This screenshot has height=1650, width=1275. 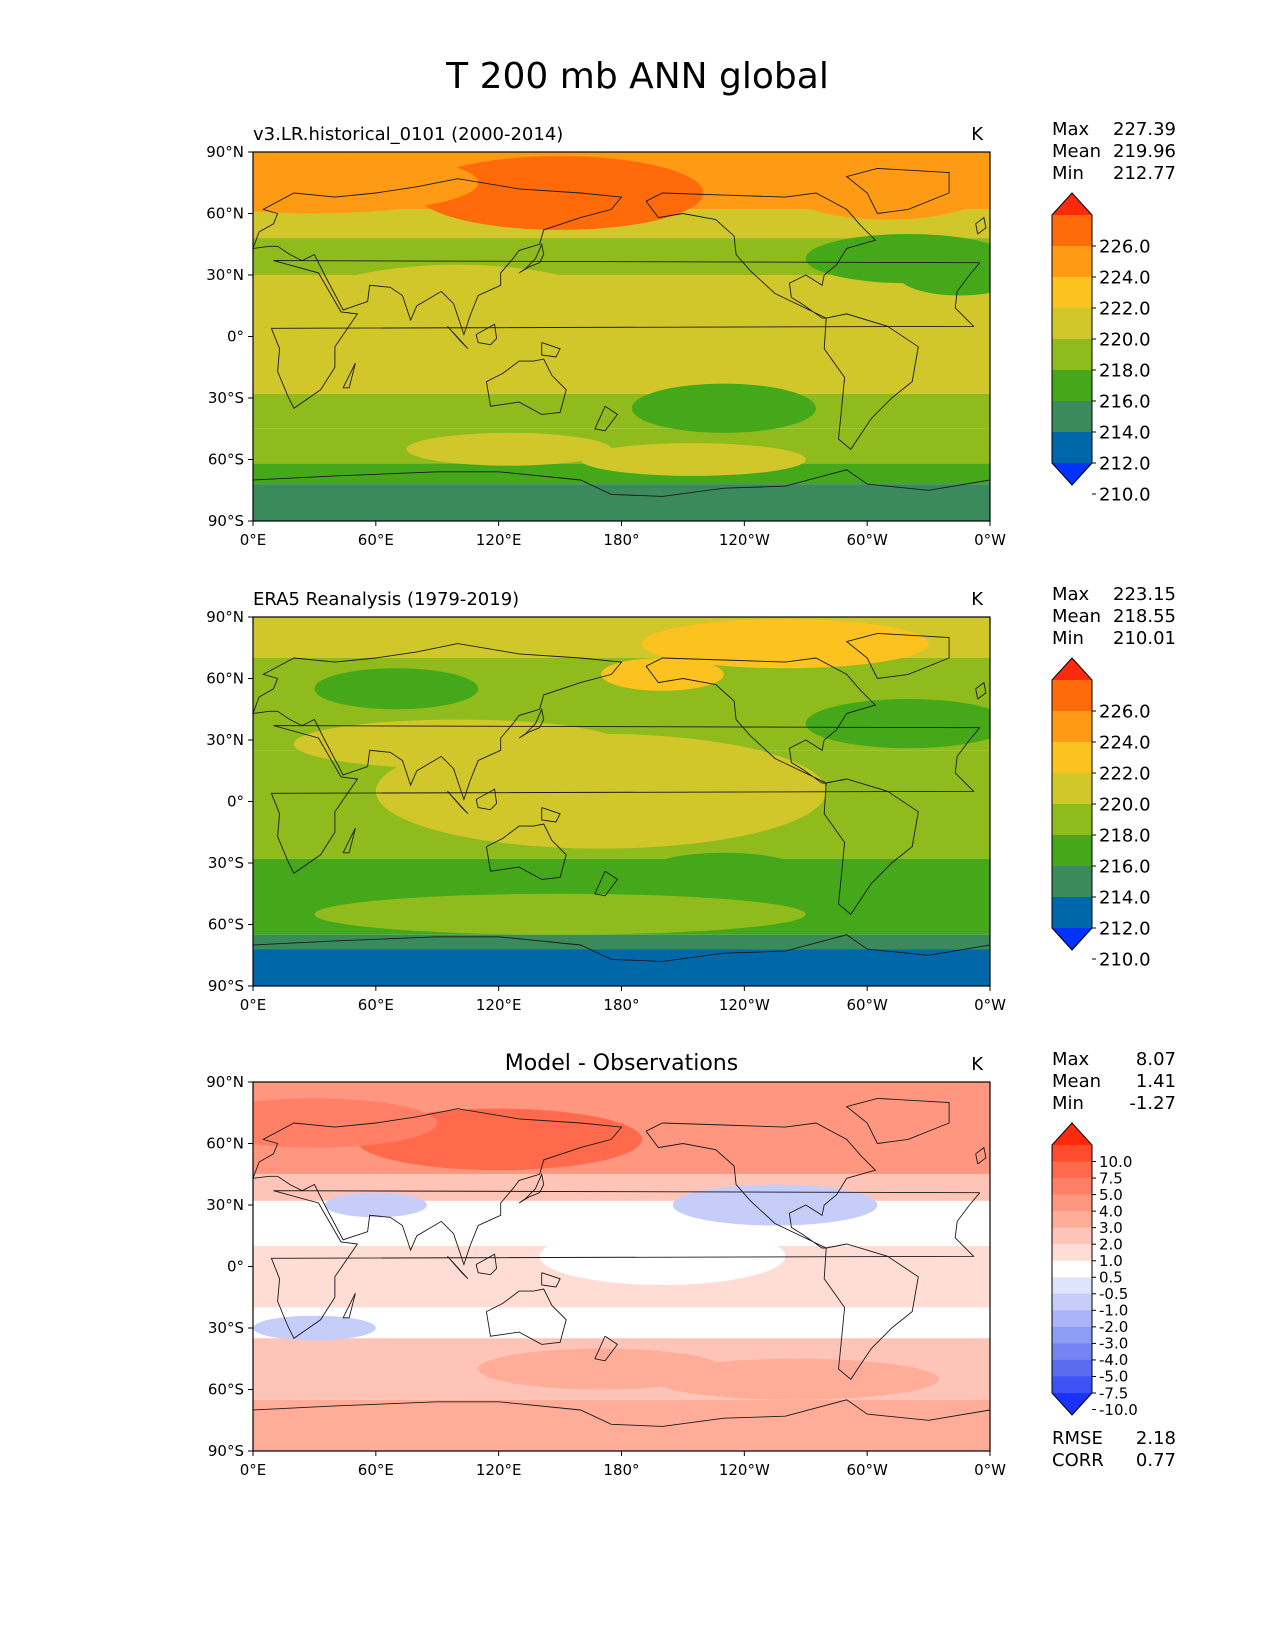 I want to click on colorbar-tick-label: 224.0, so click(x=1125, y=277).